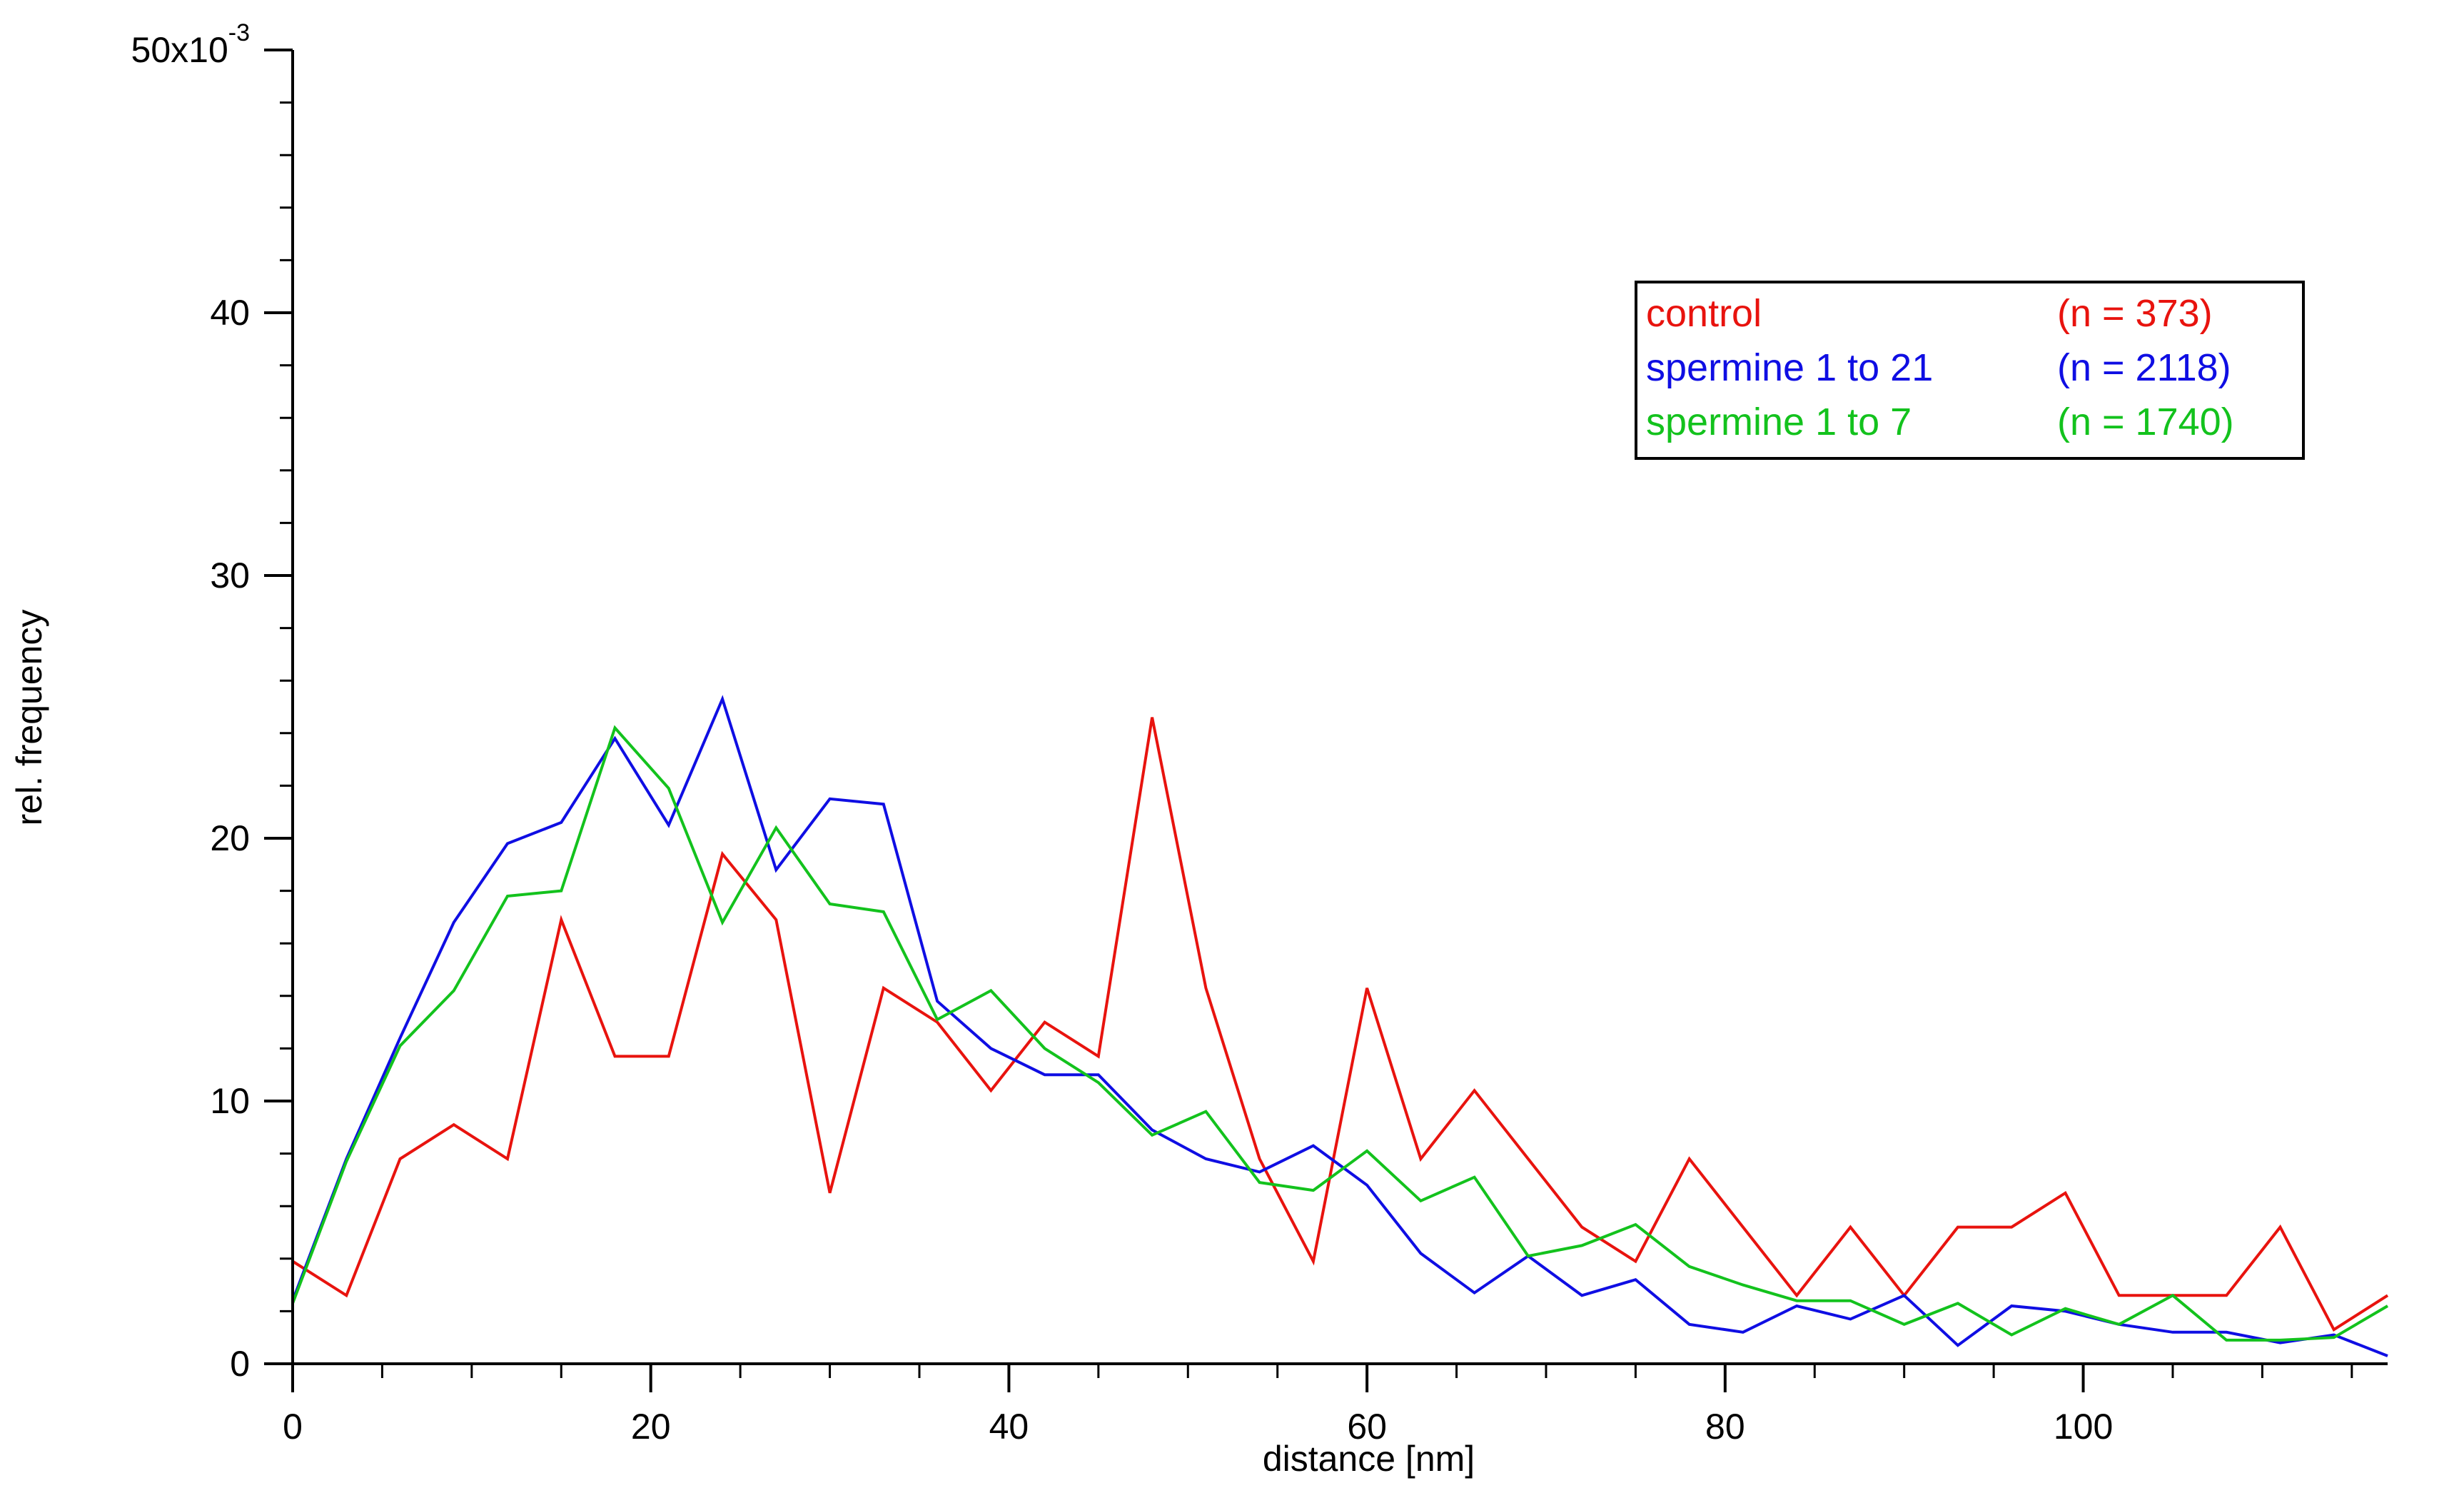 The image size is (2464, 1508). I want to click on legend-entry-count: (n = 1740), so click(2145, 422).